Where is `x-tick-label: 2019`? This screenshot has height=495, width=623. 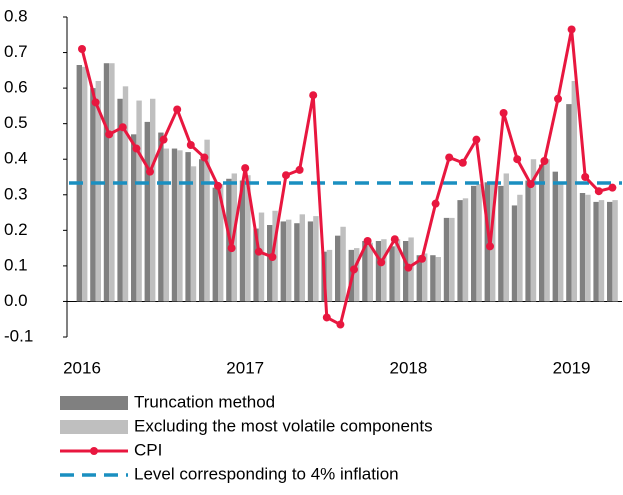
x-tick-label: 2019 is located at coordinates (572, 367).